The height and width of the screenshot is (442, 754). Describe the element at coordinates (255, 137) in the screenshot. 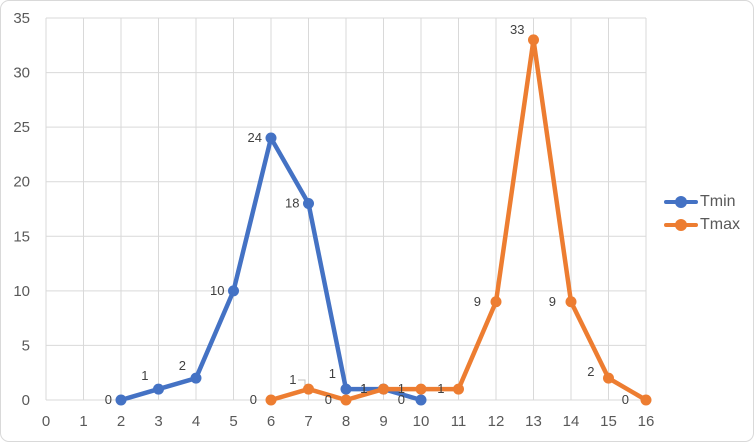

I see `data-label-tmin: 24` at that location.